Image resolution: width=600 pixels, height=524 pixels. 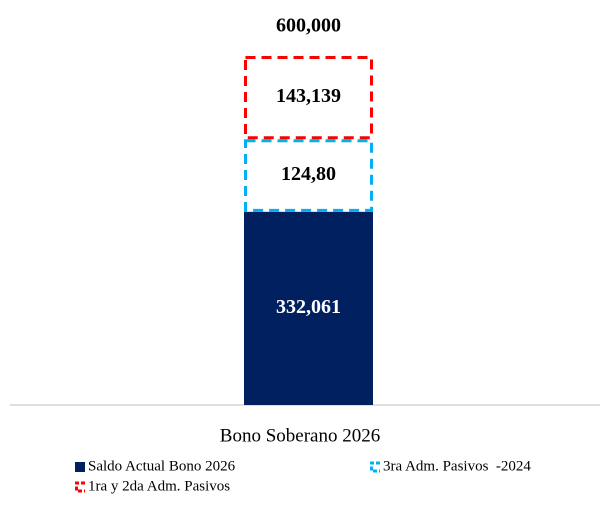 What do you see at coordinates (457, 466) in the screenshot?
I see `legend-label: 3ra Adm. Pasivos -2024` at bounding box center [457, 466].